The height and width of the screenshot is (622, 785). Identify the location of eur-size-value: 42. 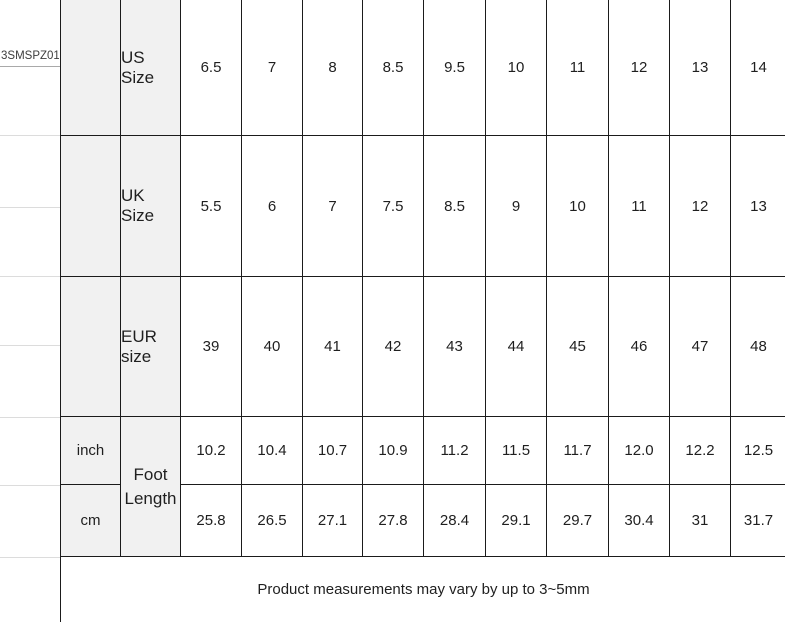
(393, 347).